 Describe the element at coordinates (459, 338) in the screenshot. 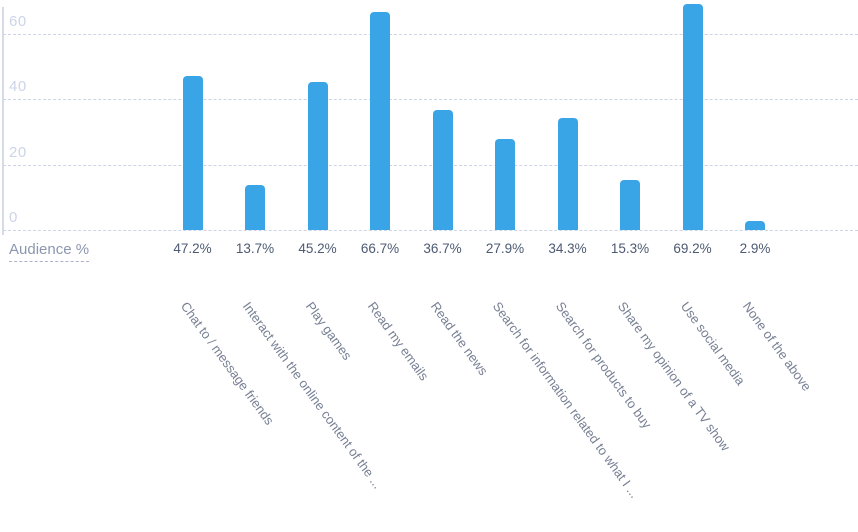

I see `category-label: Read the news` at that location.